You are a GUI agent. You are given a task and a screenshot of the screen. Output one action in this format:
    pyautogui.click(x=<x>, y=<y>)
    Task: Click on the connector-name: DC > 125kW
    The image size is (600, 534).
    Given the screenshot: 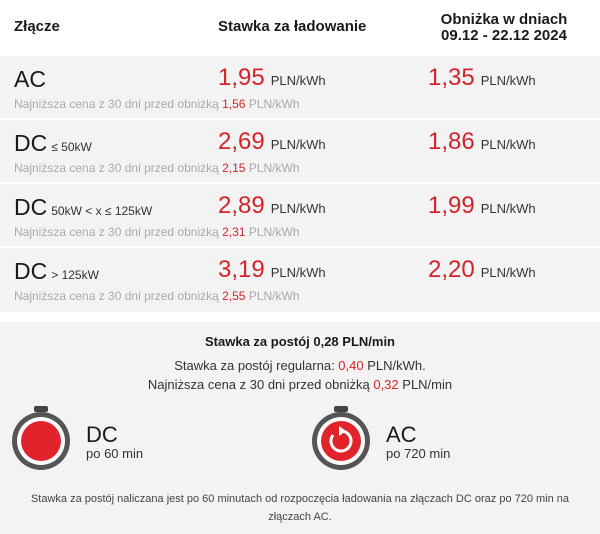 What is the action you would take?
    pyautogui.click(x=56, y=271)
    